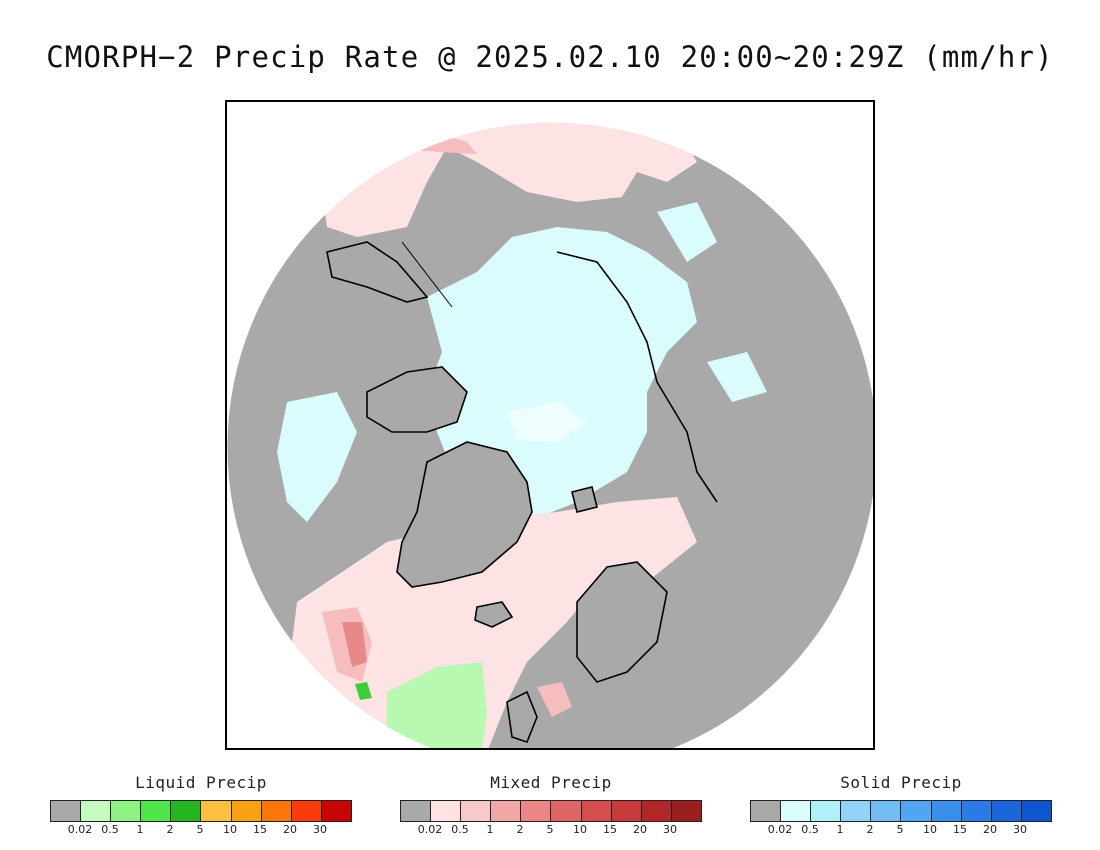 This screenshot has height=850, width=1100. What do you see at coordinates (377, 272) in the screenshot?
I see `alaska-coastline` at bounding box center [377, 272].